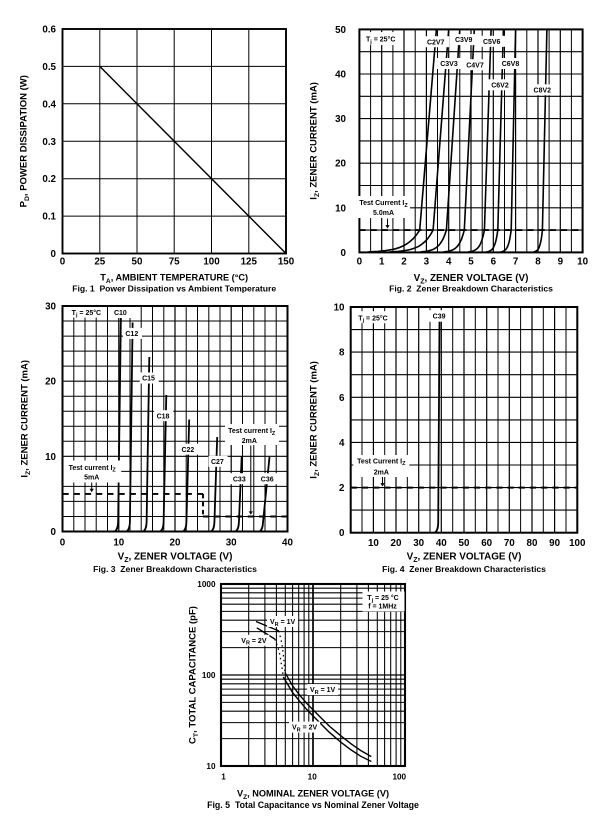 The image size is (610, 828). What do you see at coordinates (509, 543) in the screenshot?
I see `svg-text: 70` at bounding box center [509, 543].